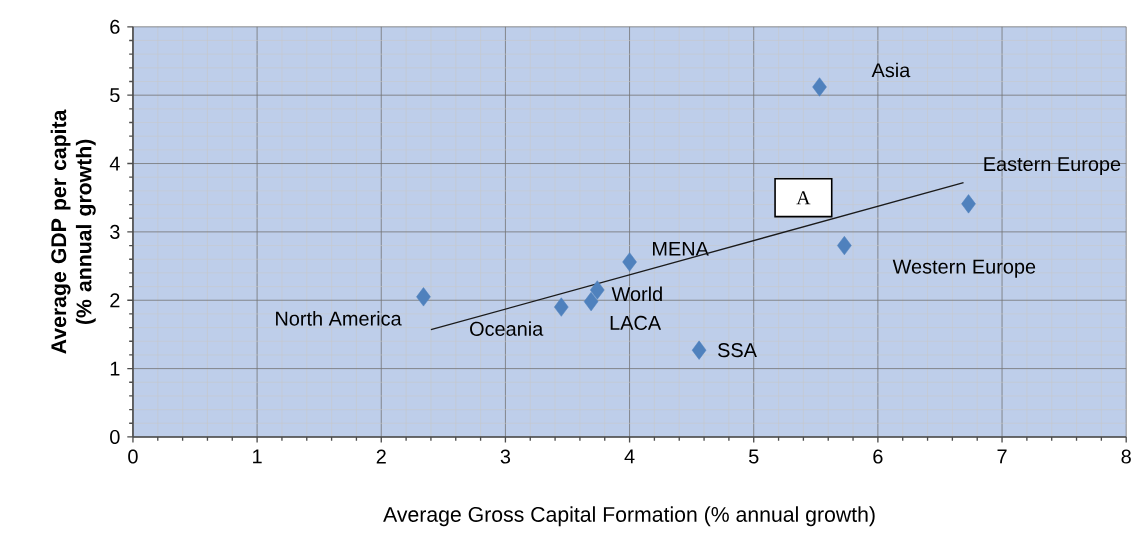 This screenshot has width=1133, height=559. What do you see at coordinates (891, 70) in the screenshot?
I see `text: Asia` at bounding box center [891, 70].